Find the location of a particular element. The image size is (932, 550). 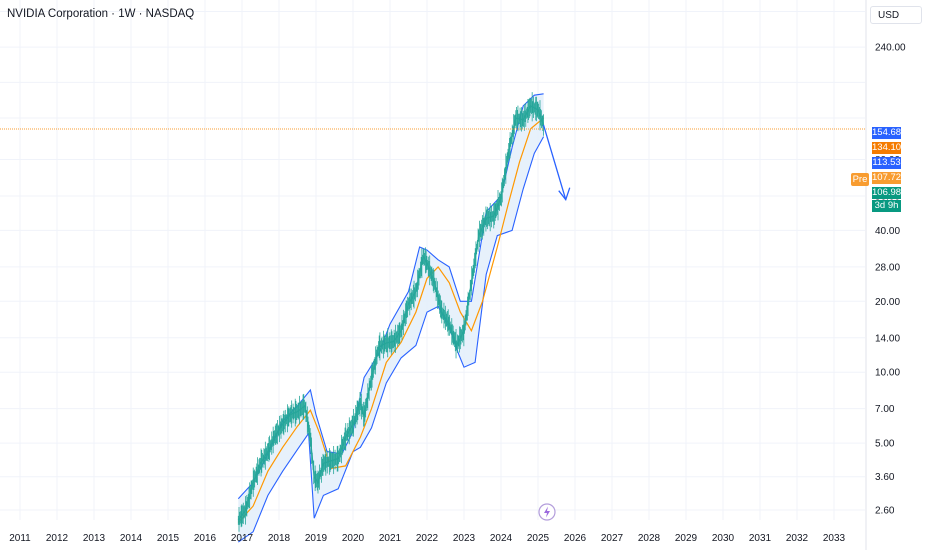

x-tick-label: 2026 is located at coordinates (575, 538).